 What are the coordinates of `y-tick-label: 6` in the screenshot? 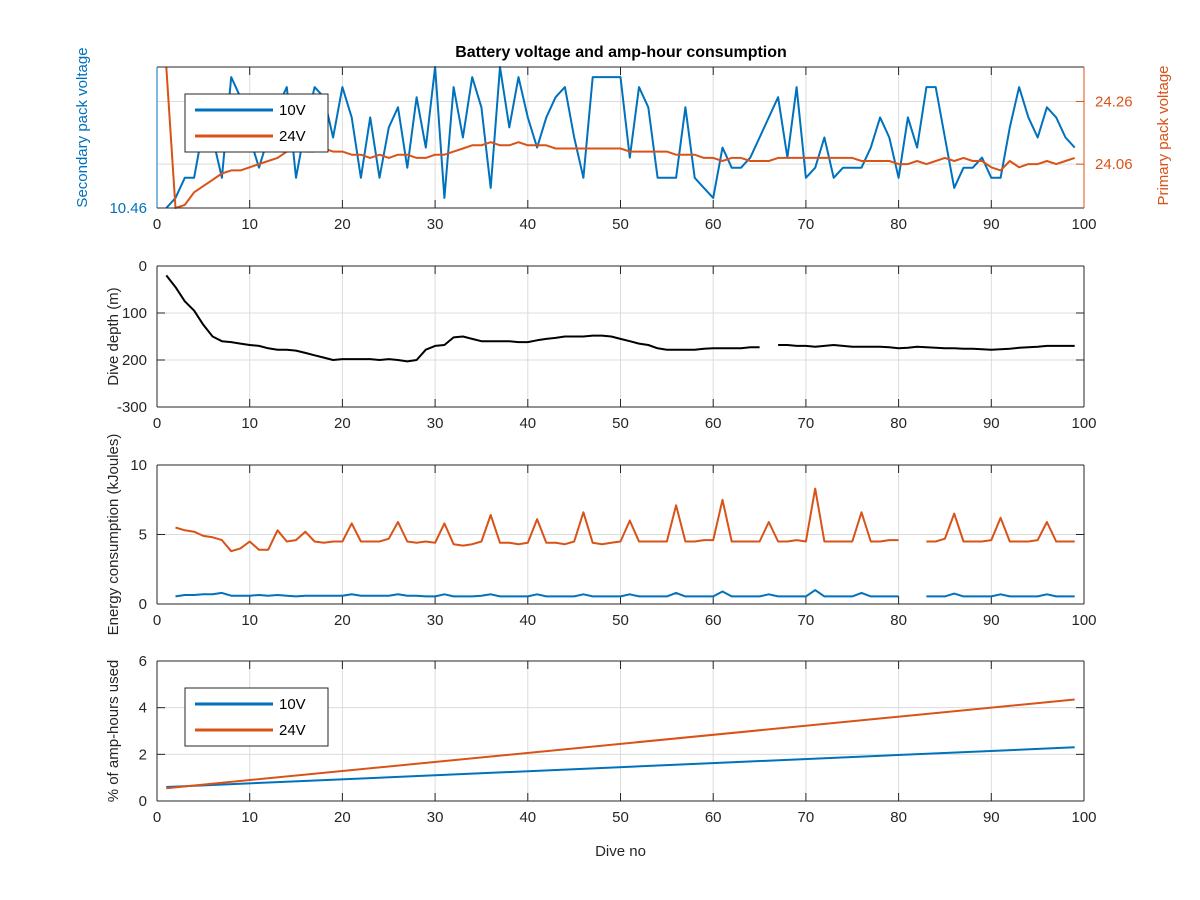 It's located at (143, 661).